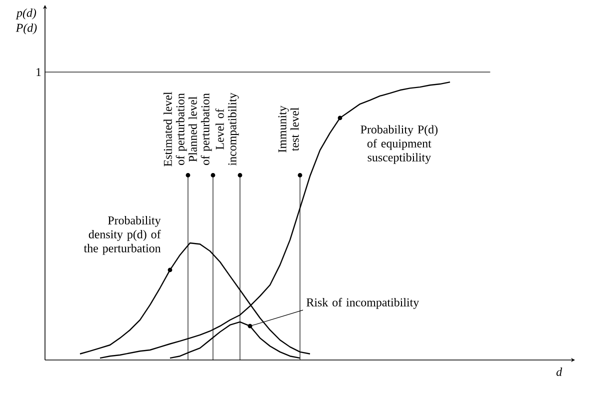 The width and height of the screenshot is (589, 394). What do you see at coordinates (200, 129) in the screenshot?
I see `annotation: Planned level of perturbation` at bounding box center [200, 129].